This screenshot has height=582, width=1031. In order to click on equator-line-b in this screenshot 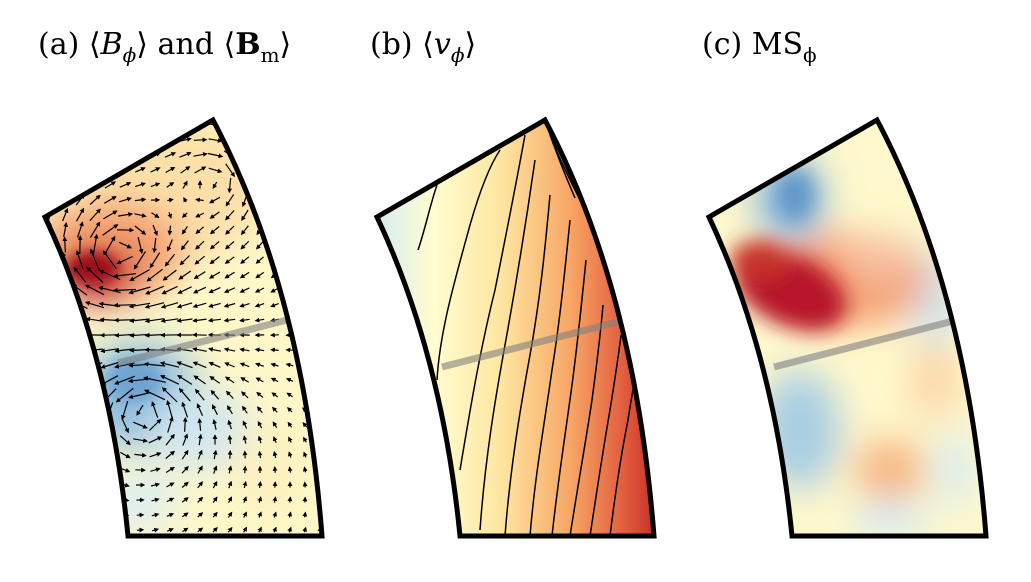, I will do `click(533, 343)`.